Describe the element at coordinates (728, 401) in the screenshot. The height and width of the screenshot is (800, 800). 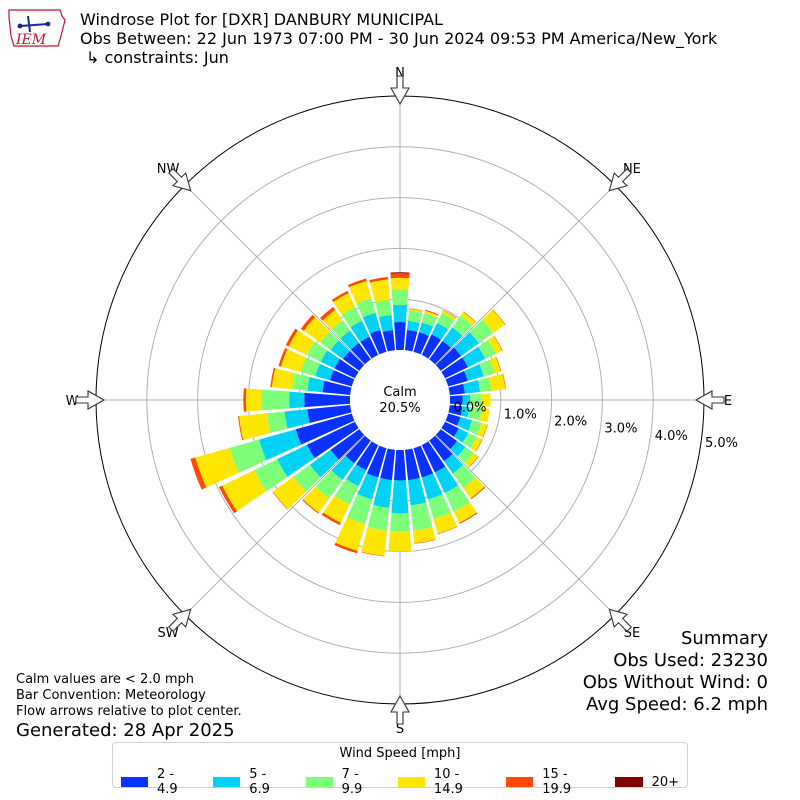
I see `compass-label: E` at that location.